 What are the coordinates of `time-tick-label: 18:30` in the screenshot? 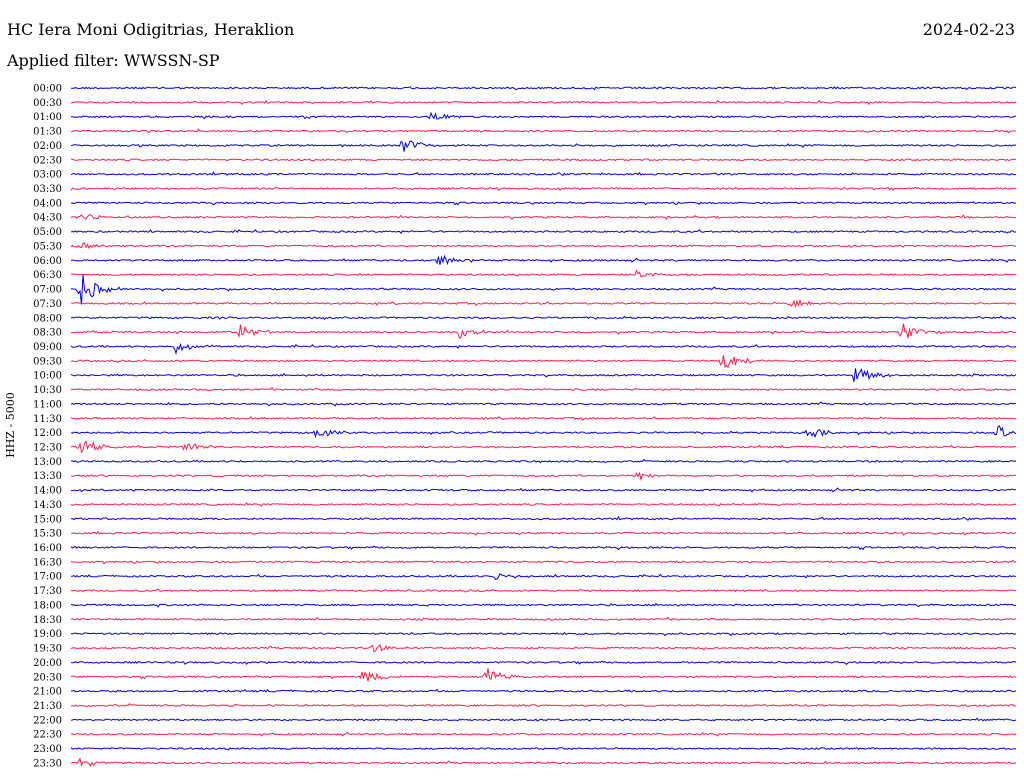 It's located at (47, 620).